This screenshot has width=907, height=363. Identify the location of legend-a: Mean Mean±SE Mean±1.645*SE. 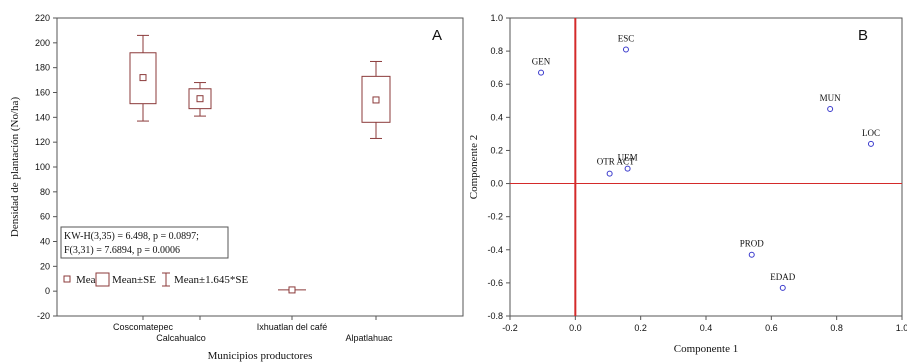
(155, 279).